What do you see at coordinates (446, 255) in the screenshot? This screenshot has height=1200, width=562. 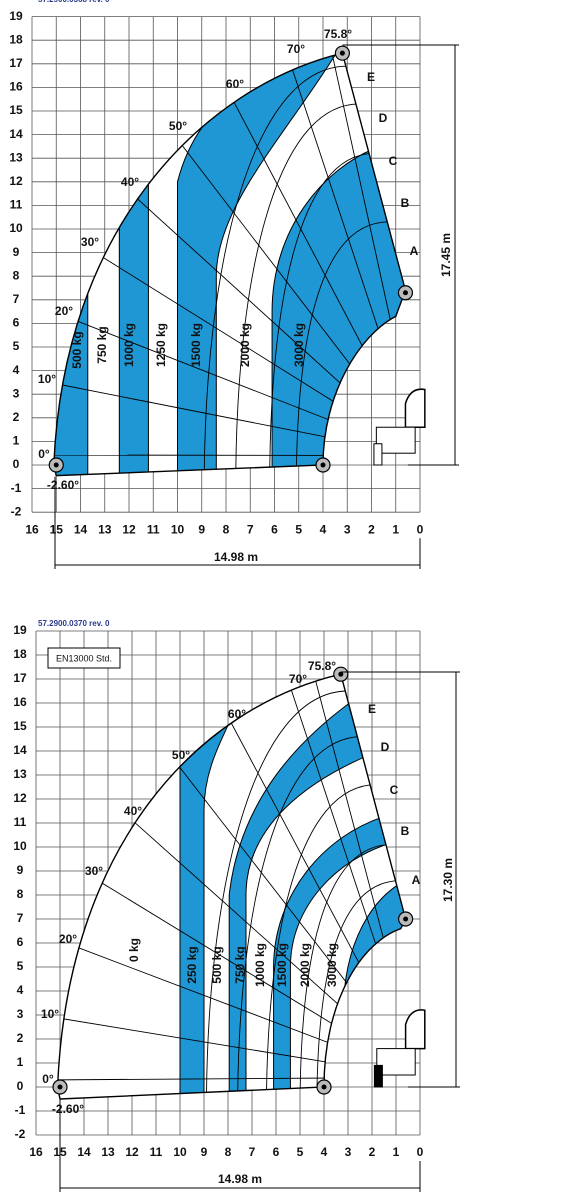 I see `height-label: 17.45 m` at bounding box center [446, 255].